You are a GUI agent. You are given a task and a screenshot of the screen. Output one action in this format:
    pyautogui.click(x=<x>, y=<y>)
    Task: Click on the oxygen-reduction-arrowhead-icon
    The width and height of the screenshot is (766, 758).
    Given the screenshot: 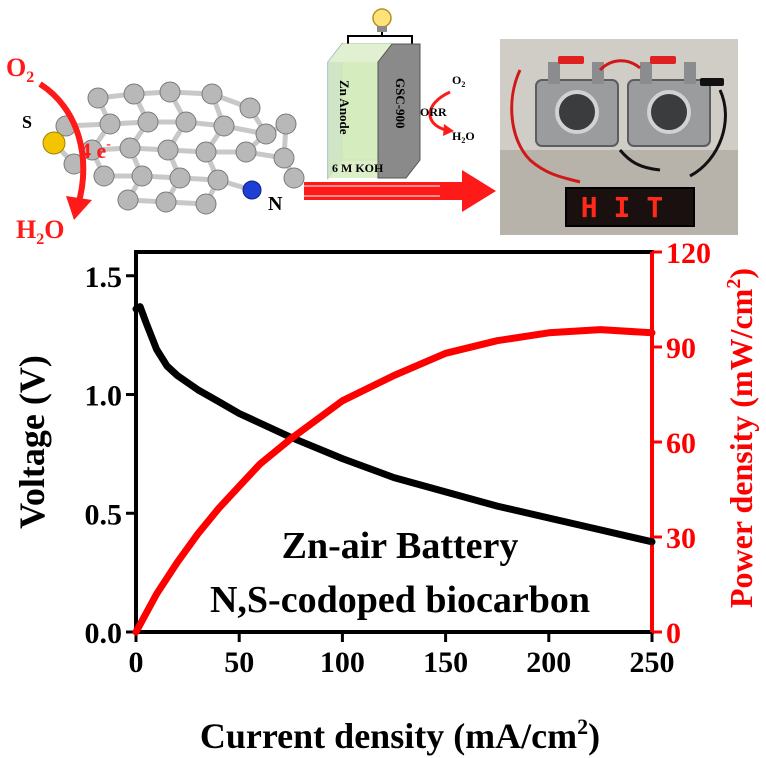 What is the action you would take?
    pyautogui.click(x=79, y=208)
    